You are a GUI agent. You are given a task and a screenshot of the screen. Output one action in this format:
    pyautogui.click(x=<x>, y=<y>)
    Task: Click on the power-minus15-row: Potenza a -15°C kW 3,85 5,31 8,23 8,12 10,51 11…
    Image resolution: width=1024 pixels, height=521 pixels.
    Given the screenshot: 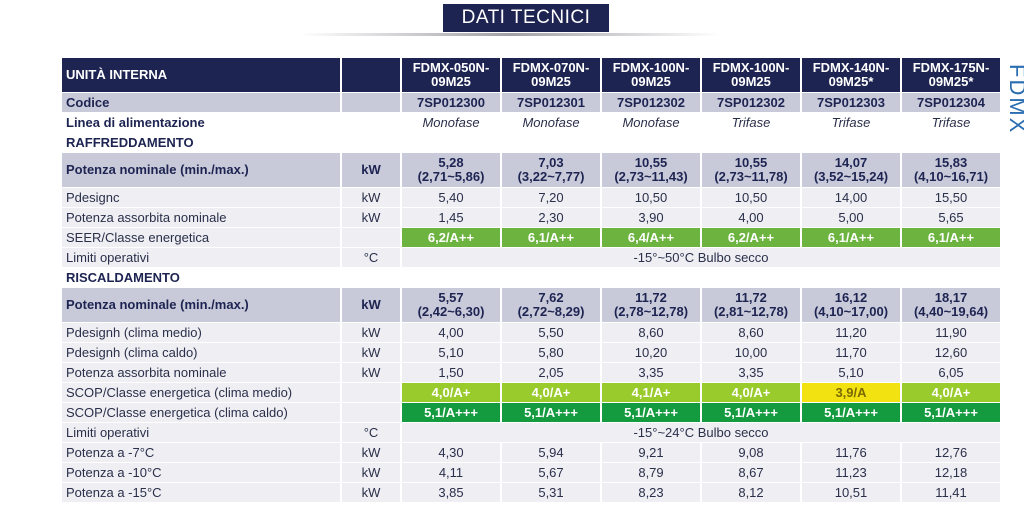 What is the action you would take?
    pyautogui.click(x=531, y=492)
    